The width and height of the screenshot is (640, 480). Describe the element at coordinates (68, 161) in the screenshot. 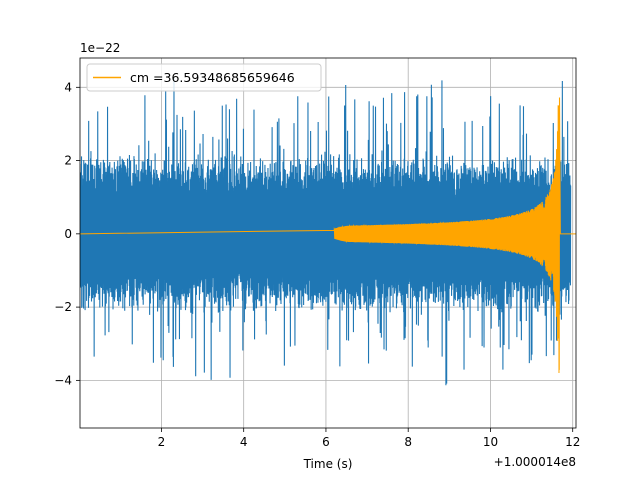

I see `y-tick-label: 2` at that location.